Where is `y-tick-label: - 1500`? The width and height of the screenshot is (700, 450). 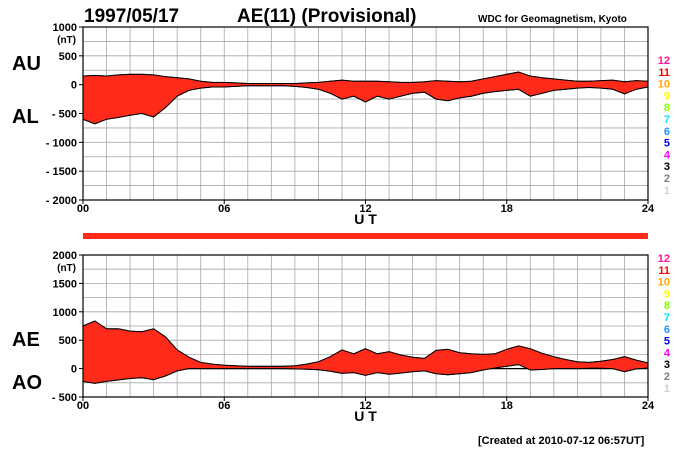
y-tick-label: - 1500 is located at coordinates (61, 172).